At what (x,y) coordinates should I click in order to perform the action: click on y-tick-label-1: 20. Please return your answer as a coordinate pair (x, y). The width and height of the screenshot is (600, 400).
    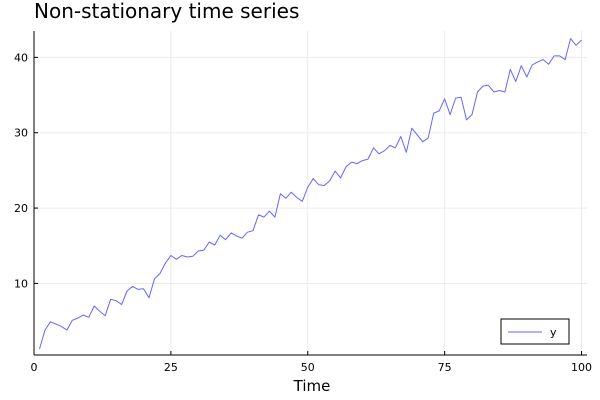
    Looking at the image, I should click on (21, 208).